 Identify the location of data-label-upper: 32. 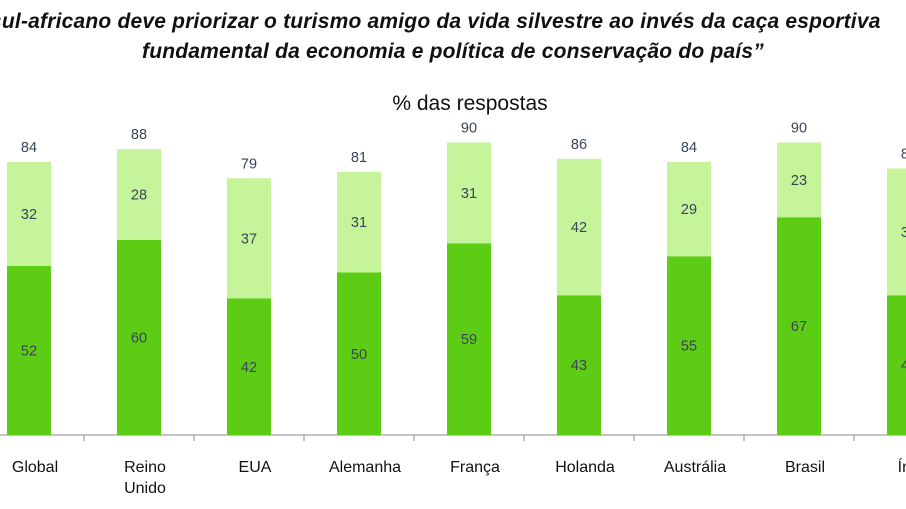
(29, 215).